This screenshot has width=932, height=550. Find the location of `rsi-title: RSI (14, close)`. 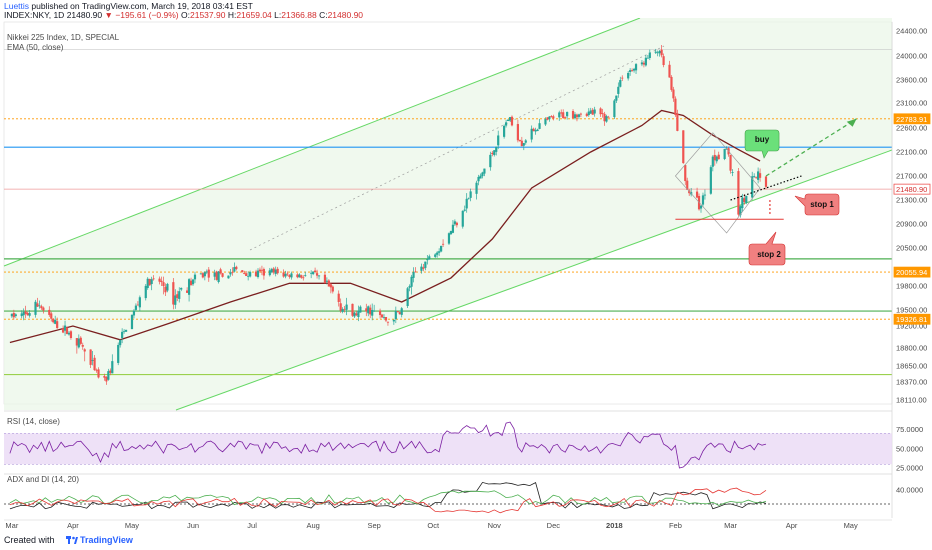

rsi-title: RSI (14, close) is located at coordinates (33, 421).